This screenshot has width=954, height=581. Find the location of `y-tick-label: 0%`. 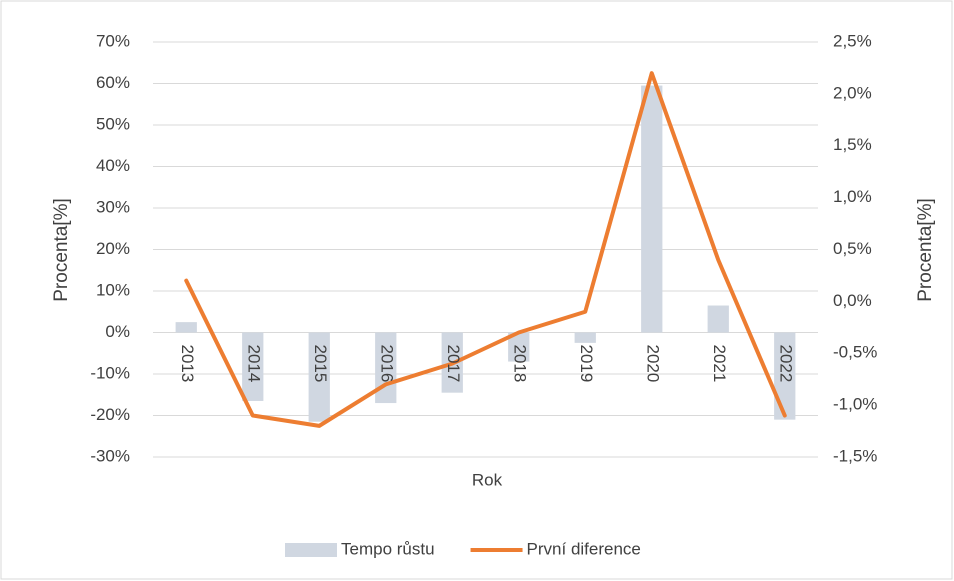

y-tick-label: 0% is located at coordinates (117, 331).